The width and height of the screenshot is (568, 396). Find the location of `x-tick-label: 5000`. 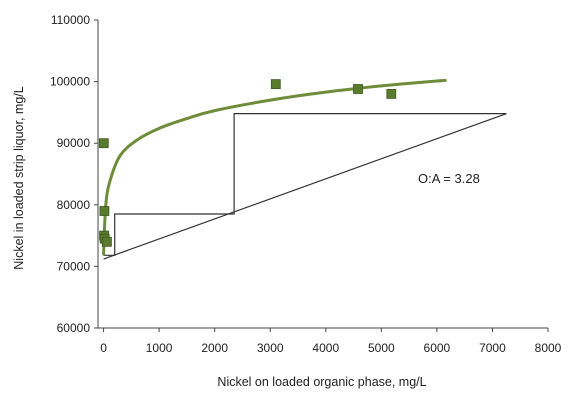

x-tick-label: 5000 is located at coordinates (381, 348).